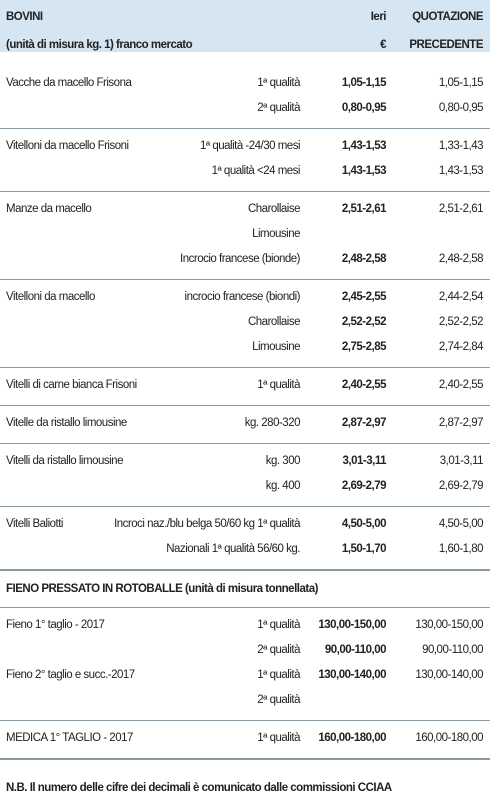 This screenshot has width=499, height=803. Describe the element at coordinates (461, 347) in the screenshot. I see `price-previous: 2,74-2,84` at that location.